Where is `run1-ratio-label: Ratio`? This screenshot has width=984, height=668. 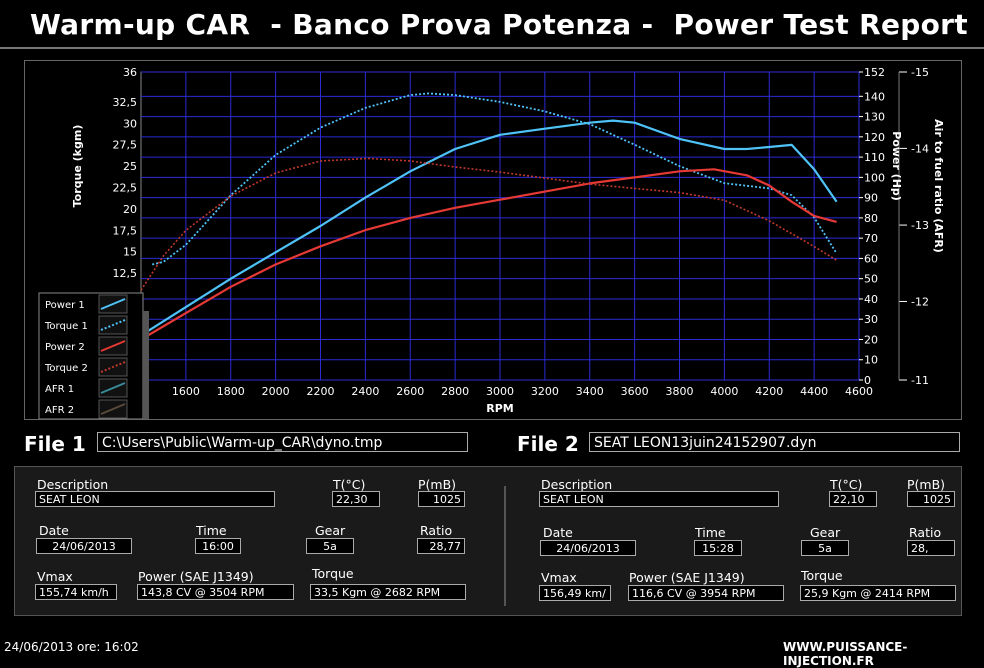 run1-ratio-label: Ratio is located at coordinates (436, 530).